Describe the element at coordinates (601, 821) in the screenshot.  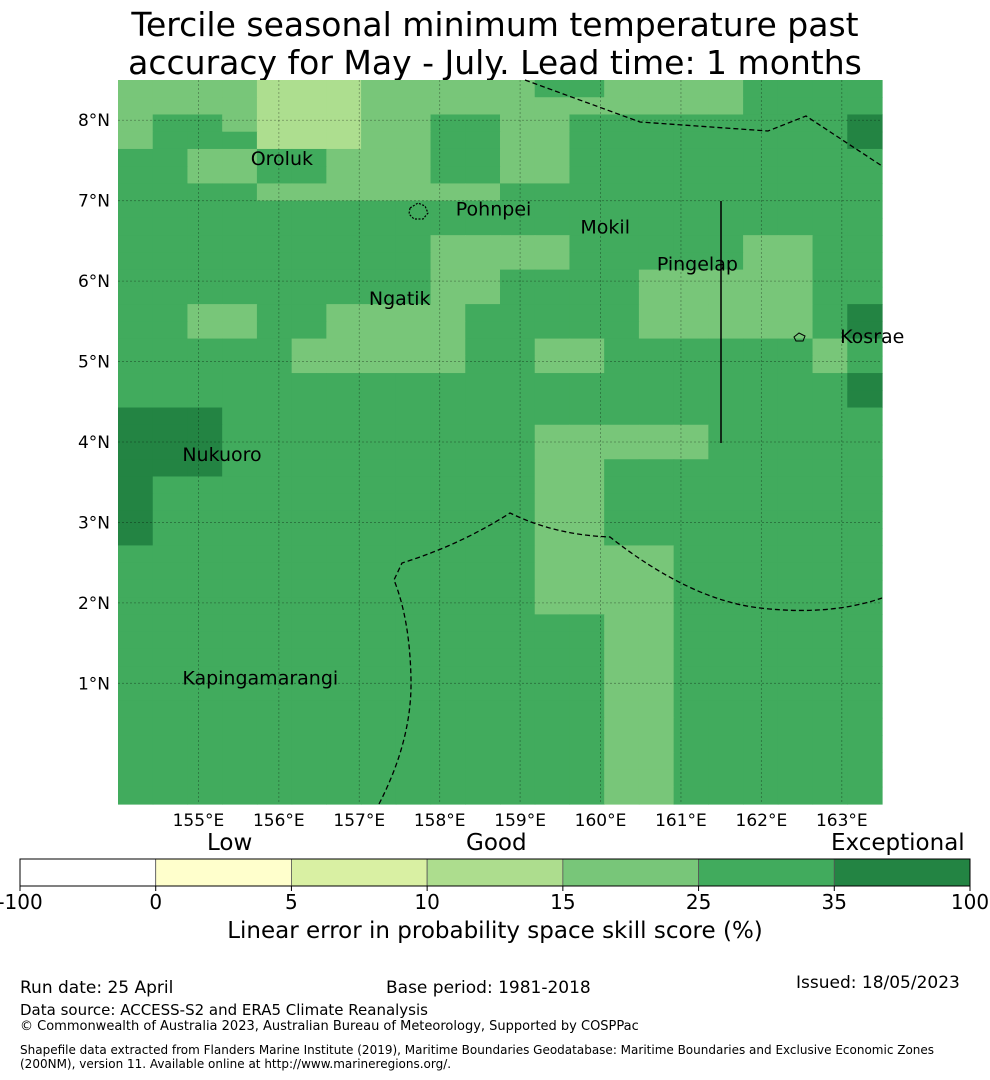
I see `lon-tick-label: 160°E` at that location.